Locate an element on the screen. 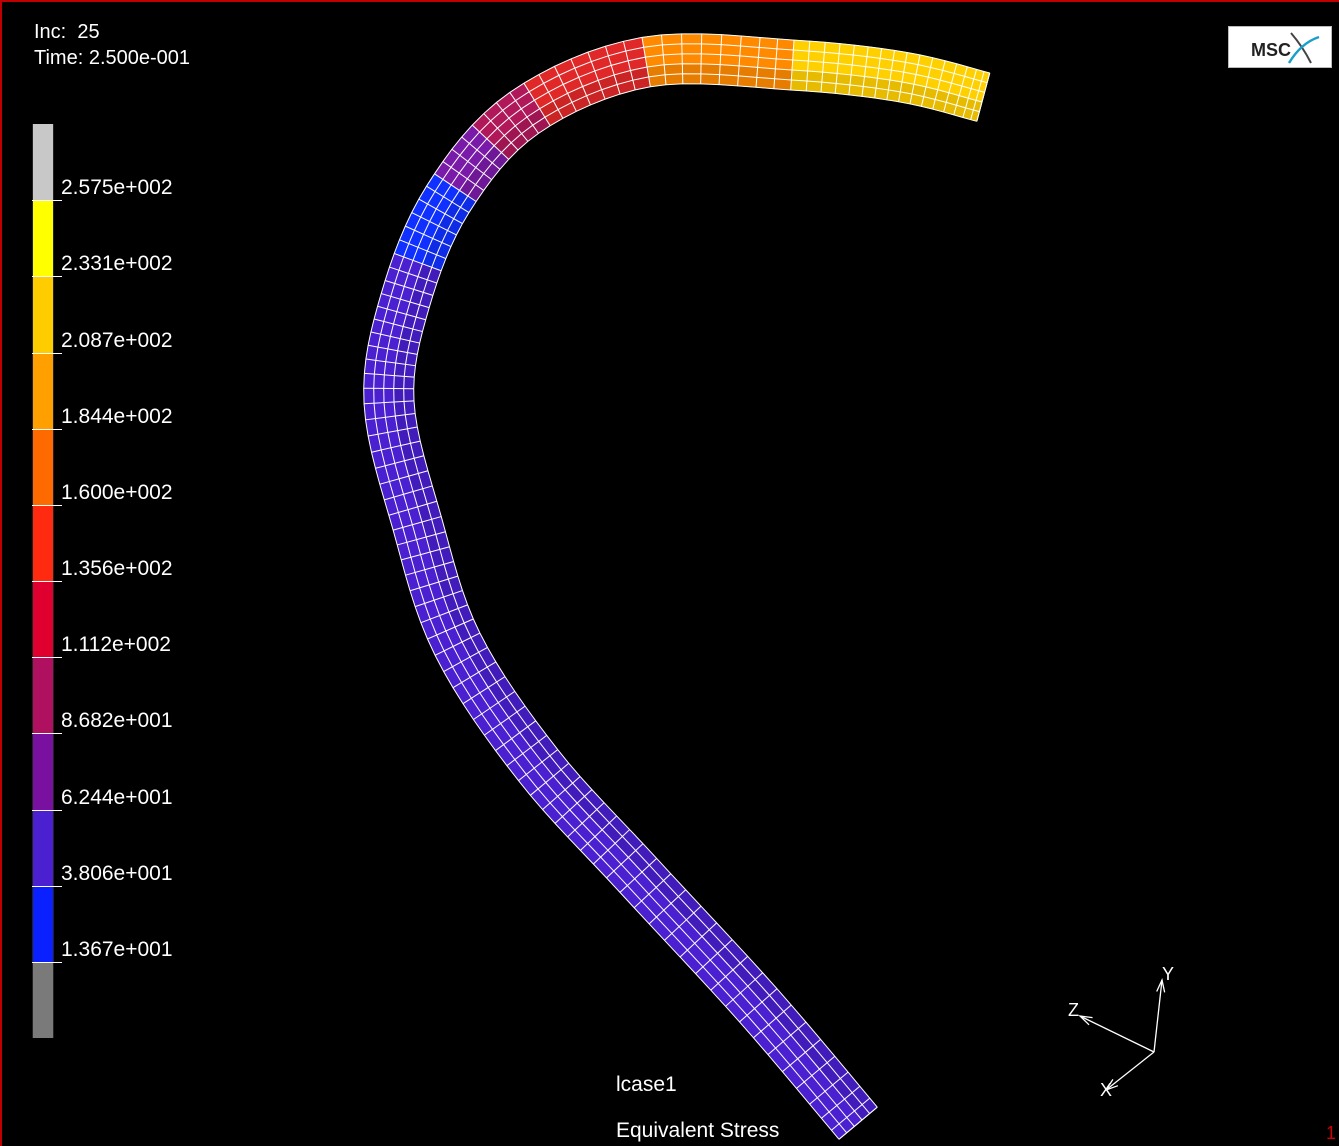 Image resolution: width=1339 pixels, height=1146 pixels. msc-logo: MSC is located at coordinates (1280, 47).